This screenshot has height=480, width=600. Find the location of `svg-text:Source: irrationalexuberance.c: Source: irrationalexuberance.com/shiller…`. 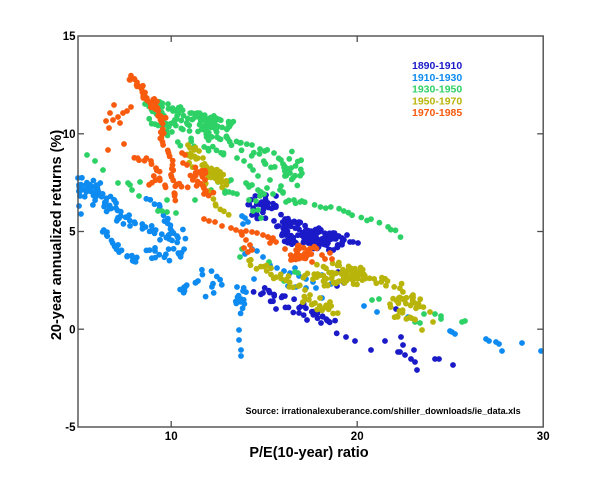

svg-text:Source: irrationalexuberance.c: Source: irrationalexuberance.com/shiller… is located at coordinates (383, 411).